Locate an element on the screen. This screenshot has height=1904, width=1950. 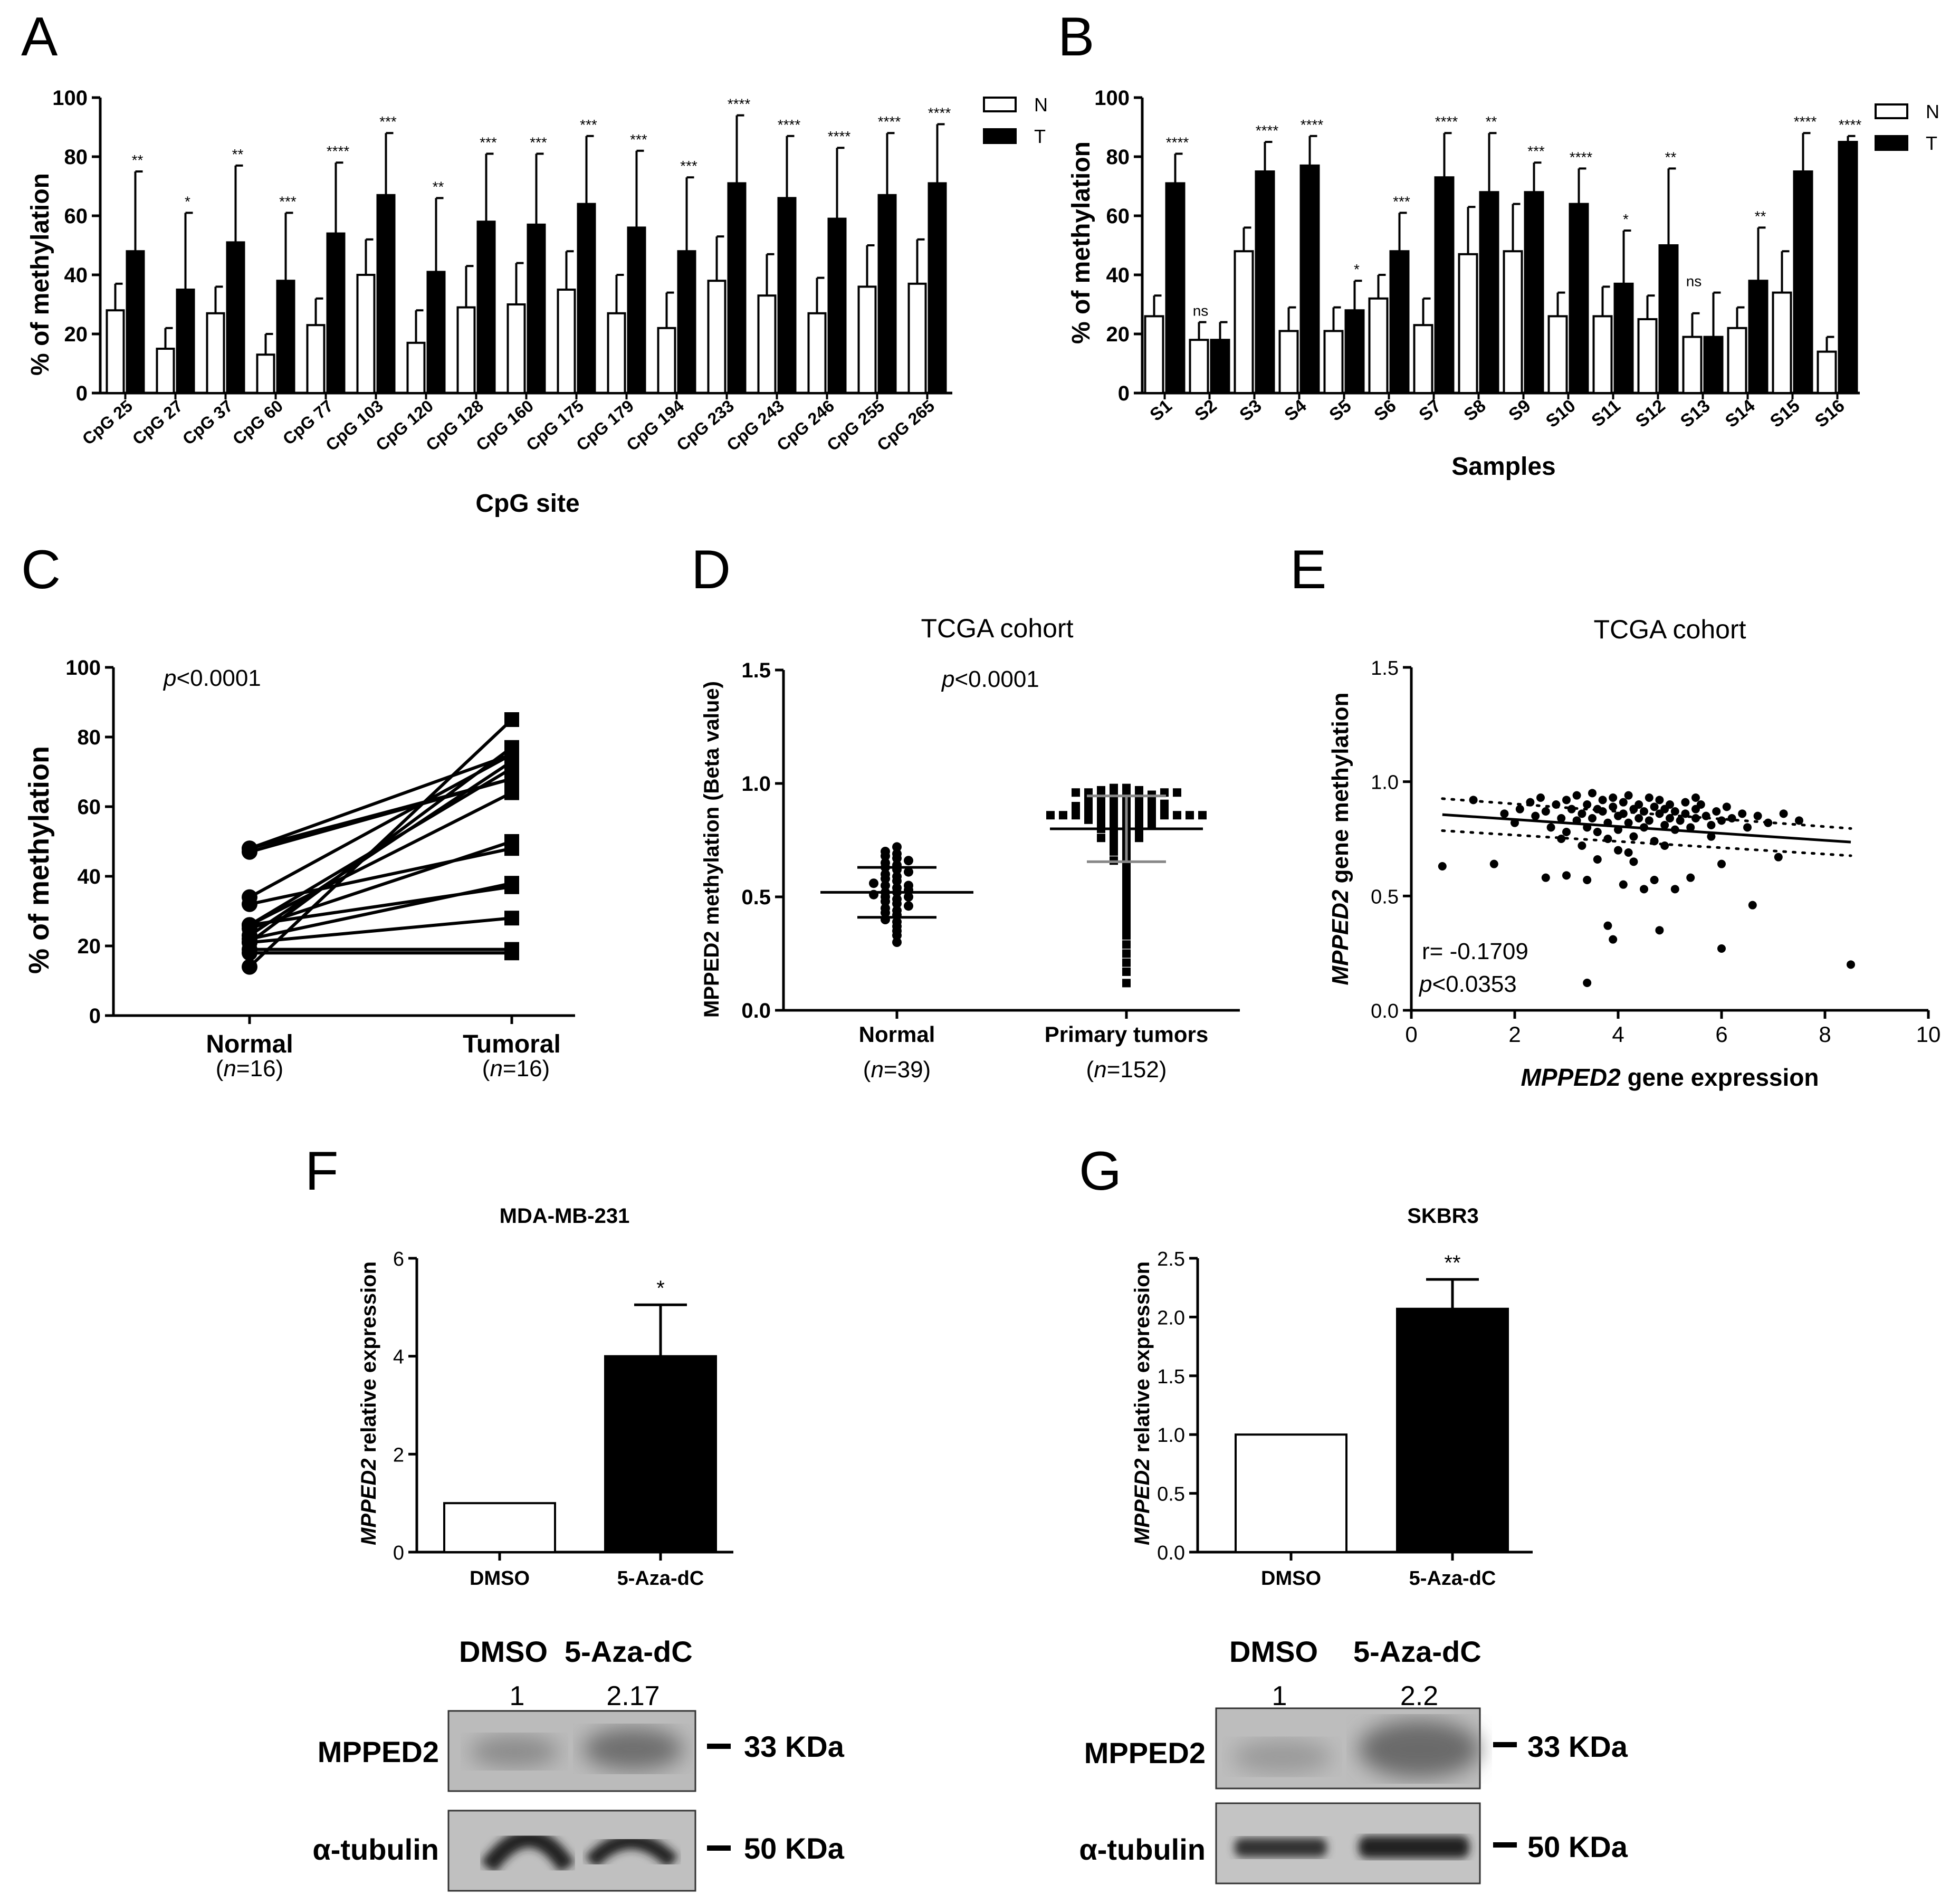
y-tick-label-d: 1.0 is located at coordinates (756, 784).